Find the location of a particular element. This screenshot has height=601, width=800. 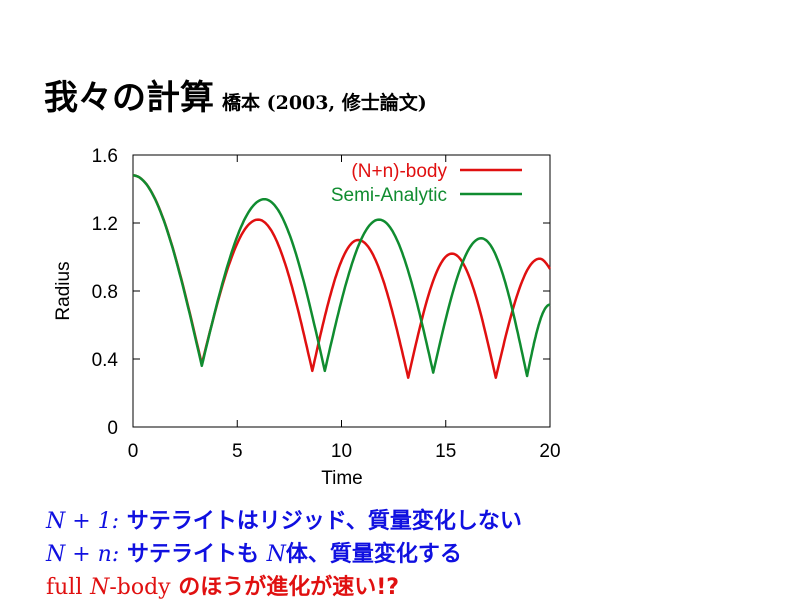

note-text: サテライトも is located at coordinates (192, 554).